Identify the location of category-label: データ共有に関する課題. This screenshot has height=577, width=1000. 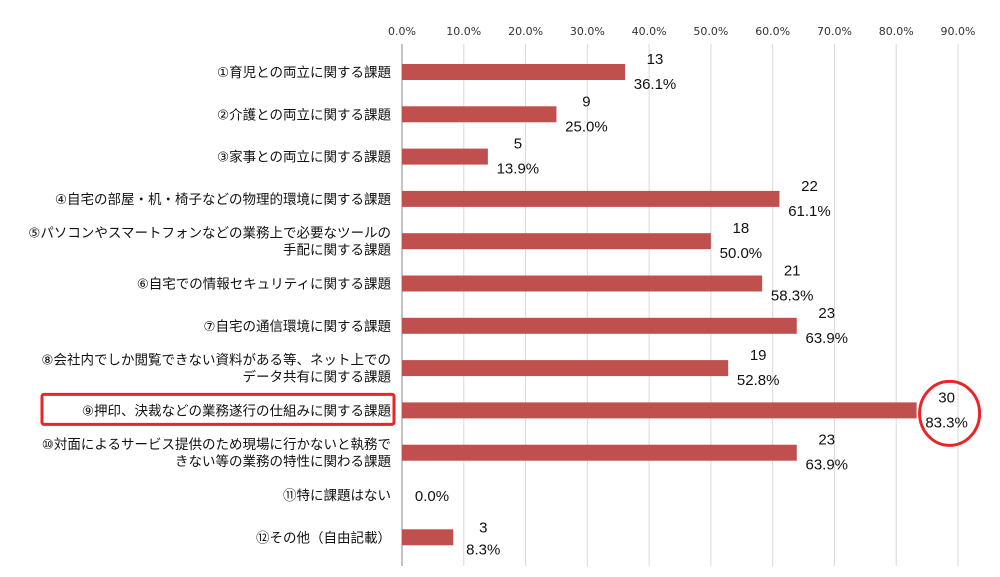
(317, 377).